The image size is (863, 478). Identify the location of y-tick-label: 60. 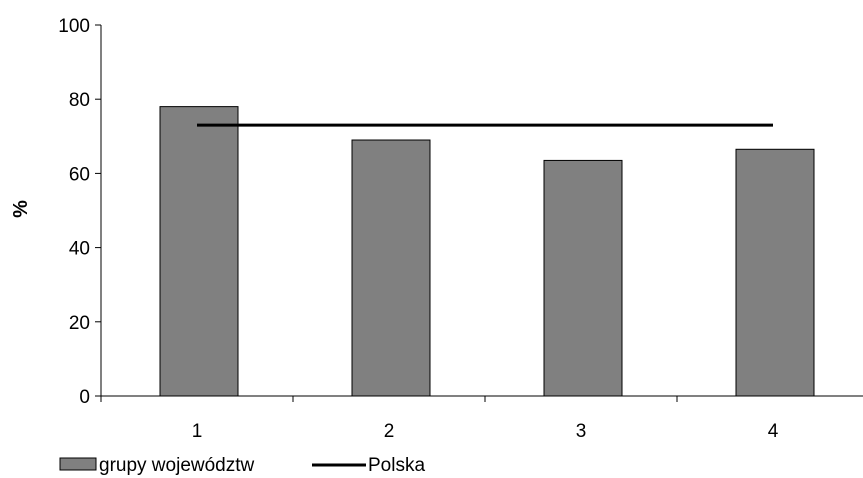
(79, 174).